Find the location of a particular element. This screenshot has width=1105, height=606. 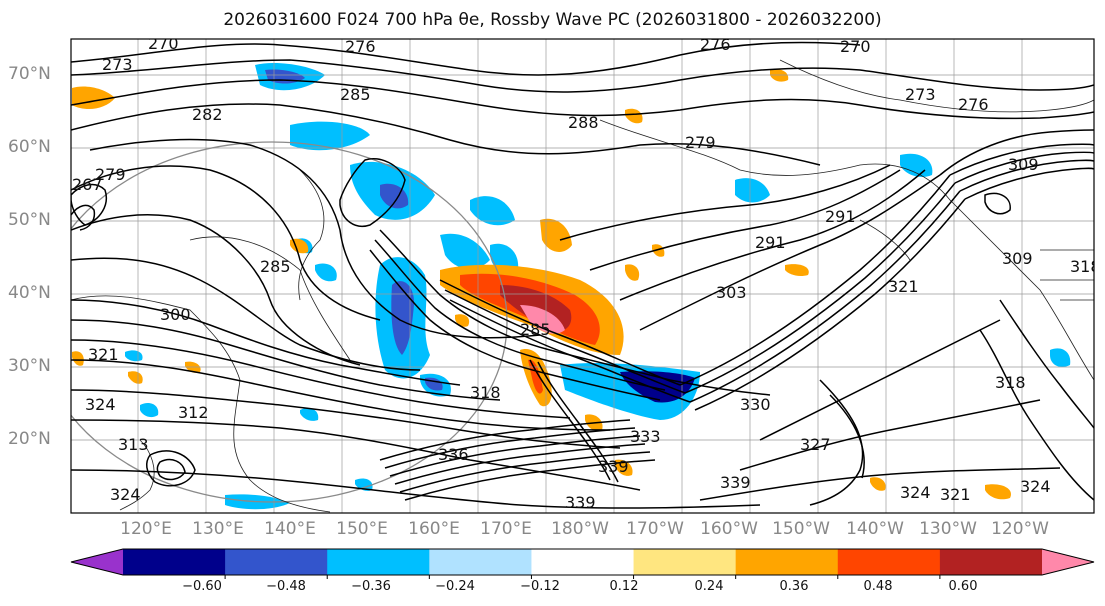

lon-label: 120°W is located at coordinates (1020, 529).